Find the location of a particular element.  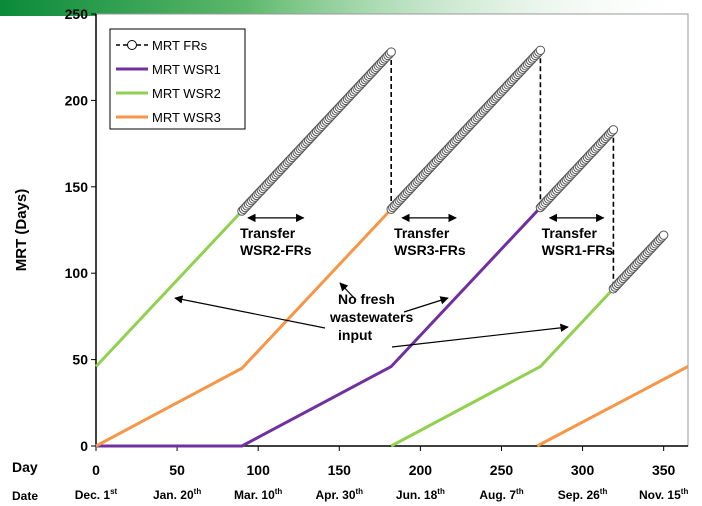

no-input-label: input is located at coordinates (355, 335).